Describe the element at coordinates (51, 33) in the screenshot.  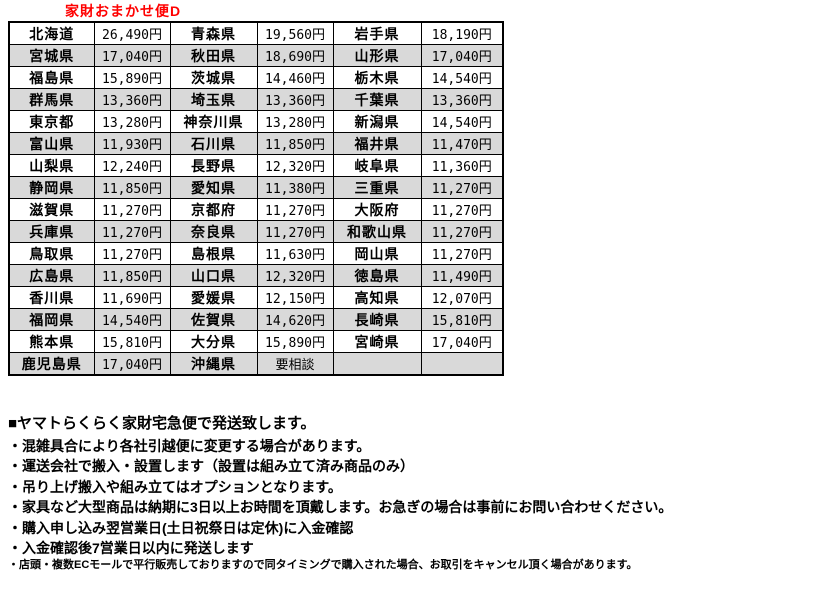
I see `prefecture-cell: 北海道` at that location.